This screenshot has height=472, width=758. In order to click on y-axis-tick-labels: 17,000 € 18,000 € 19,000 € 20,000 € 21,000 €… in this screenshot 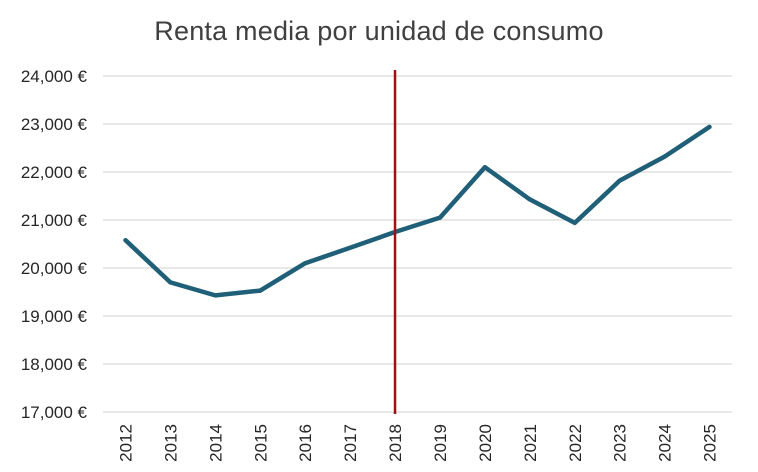, I will do `click(54, 244)`.